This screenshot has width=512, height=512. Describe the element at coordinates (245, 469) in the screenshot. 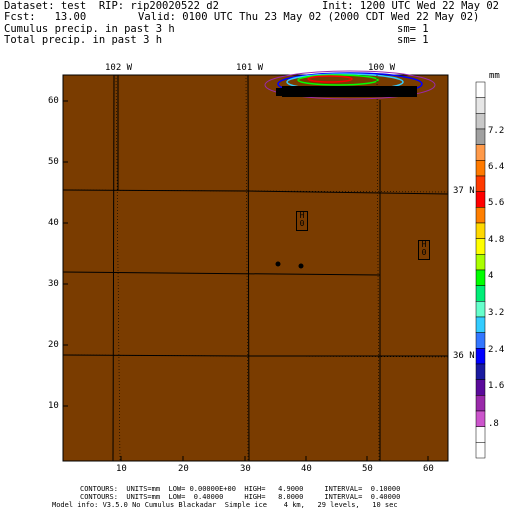

I see `x-tick-label: 30` at that location.